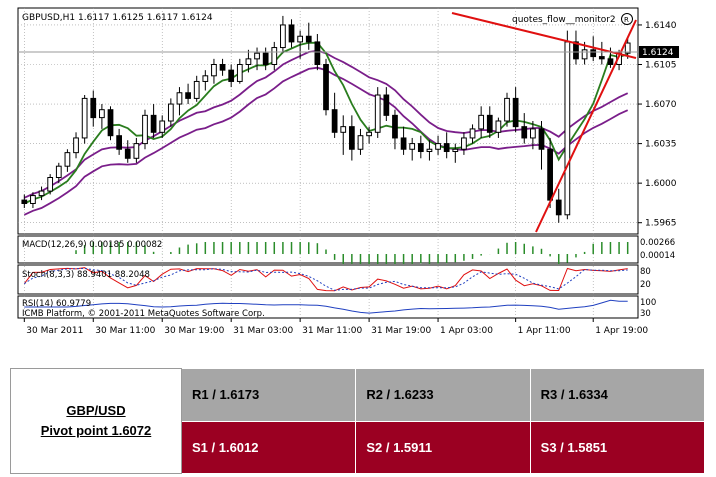 The image size is (716, 477). What do you see at coordinates (645, 285) in the screenshot?
I see `stoch-tick-20: 20` at bounding box center [645, 285].